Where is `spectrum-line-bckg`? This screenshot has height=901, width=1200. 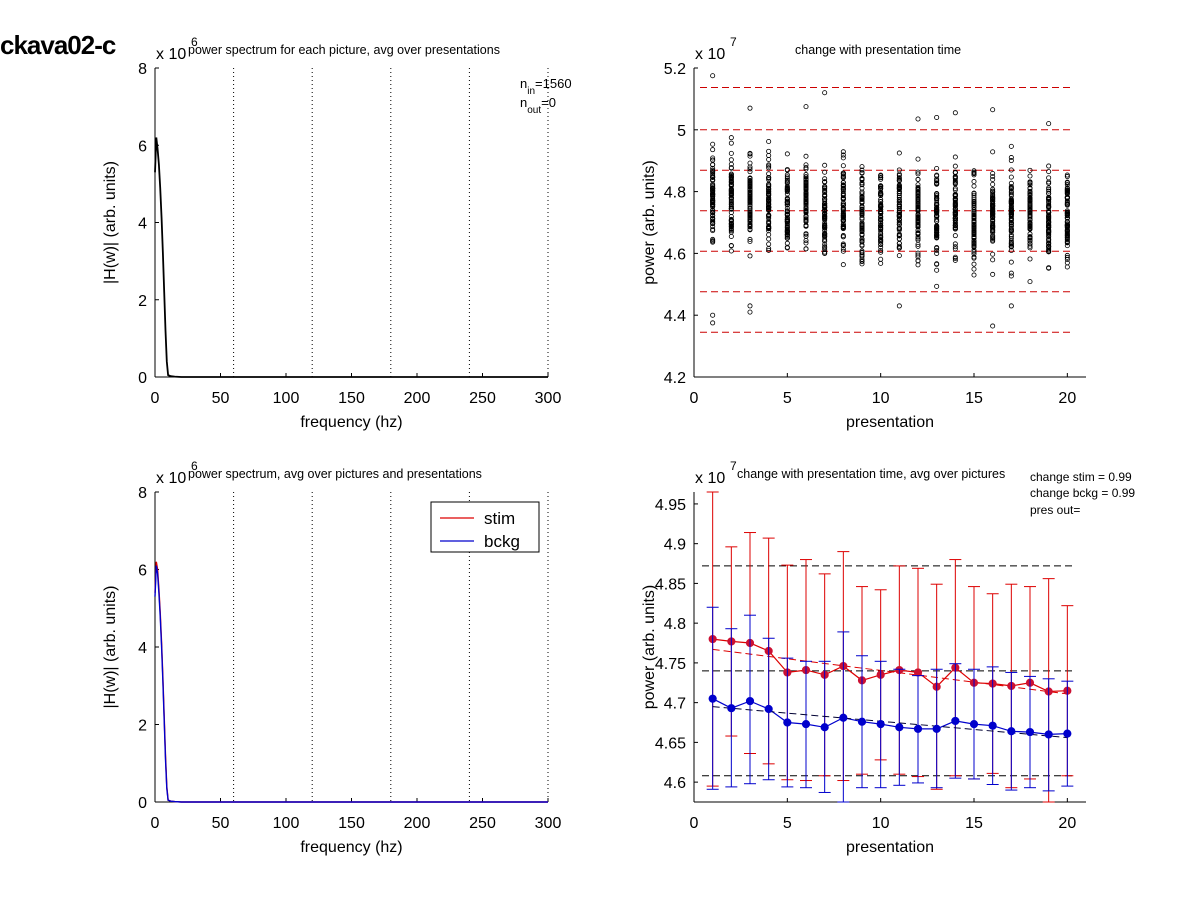
spectrum-line-bckg is located at coordinates (351, 684).